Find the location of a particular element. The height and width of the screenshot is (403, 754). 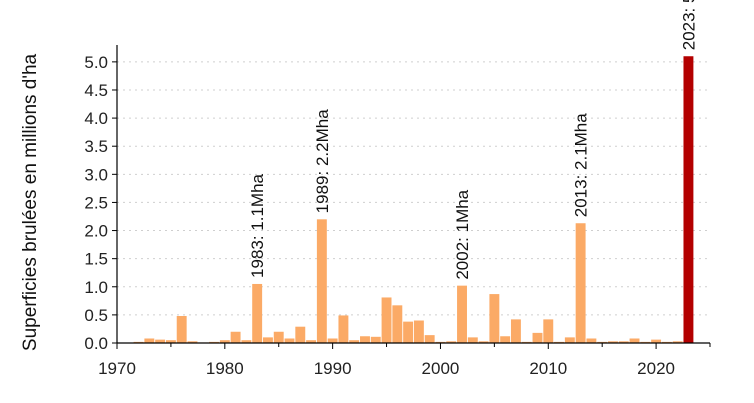

x-tick-label: 2000 is located at coordinates (441, 368).